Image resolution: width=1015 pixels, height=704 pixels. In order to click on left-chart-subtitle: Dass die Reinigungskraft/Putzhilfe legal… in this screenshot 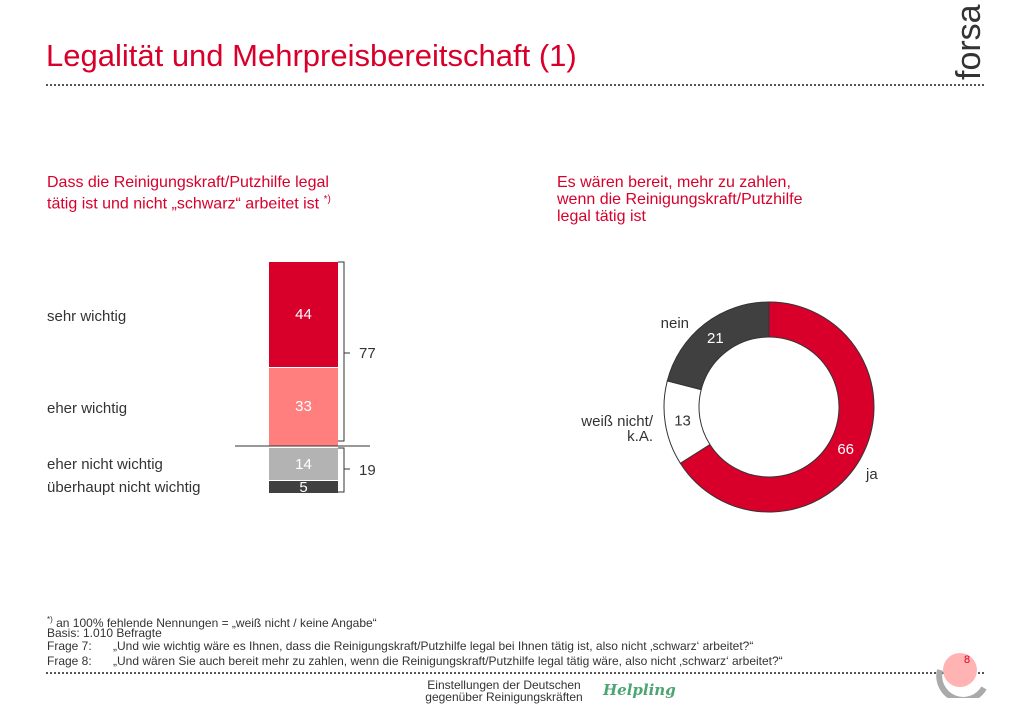, I will do `click(189, 193)`.